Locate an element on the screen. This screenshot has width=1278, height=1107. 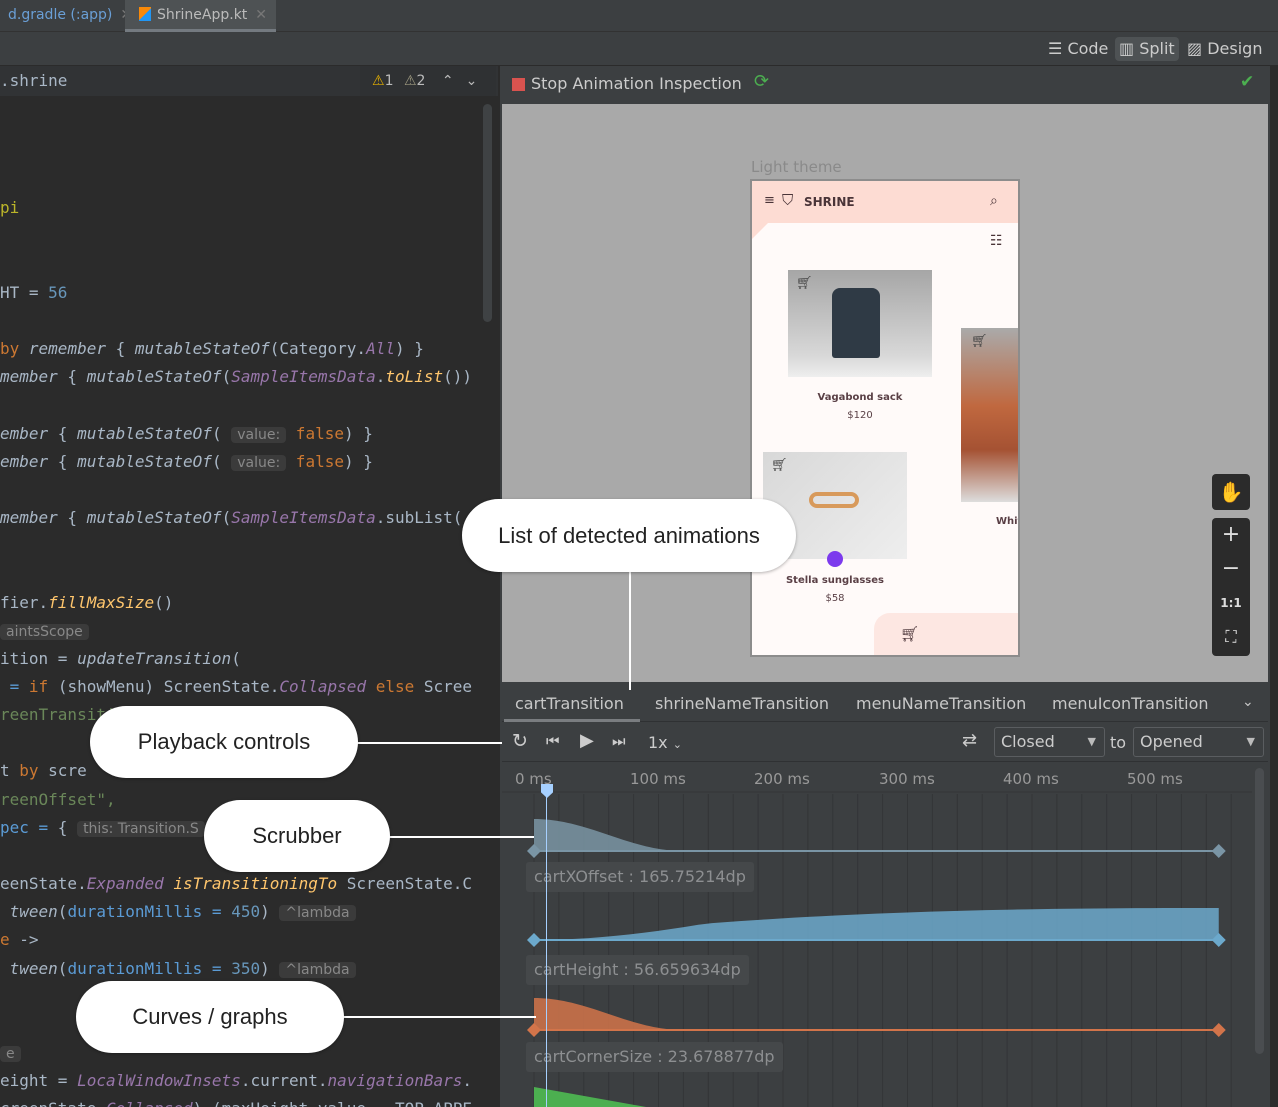
scrubber-handle is located at coordinates (547, 791).